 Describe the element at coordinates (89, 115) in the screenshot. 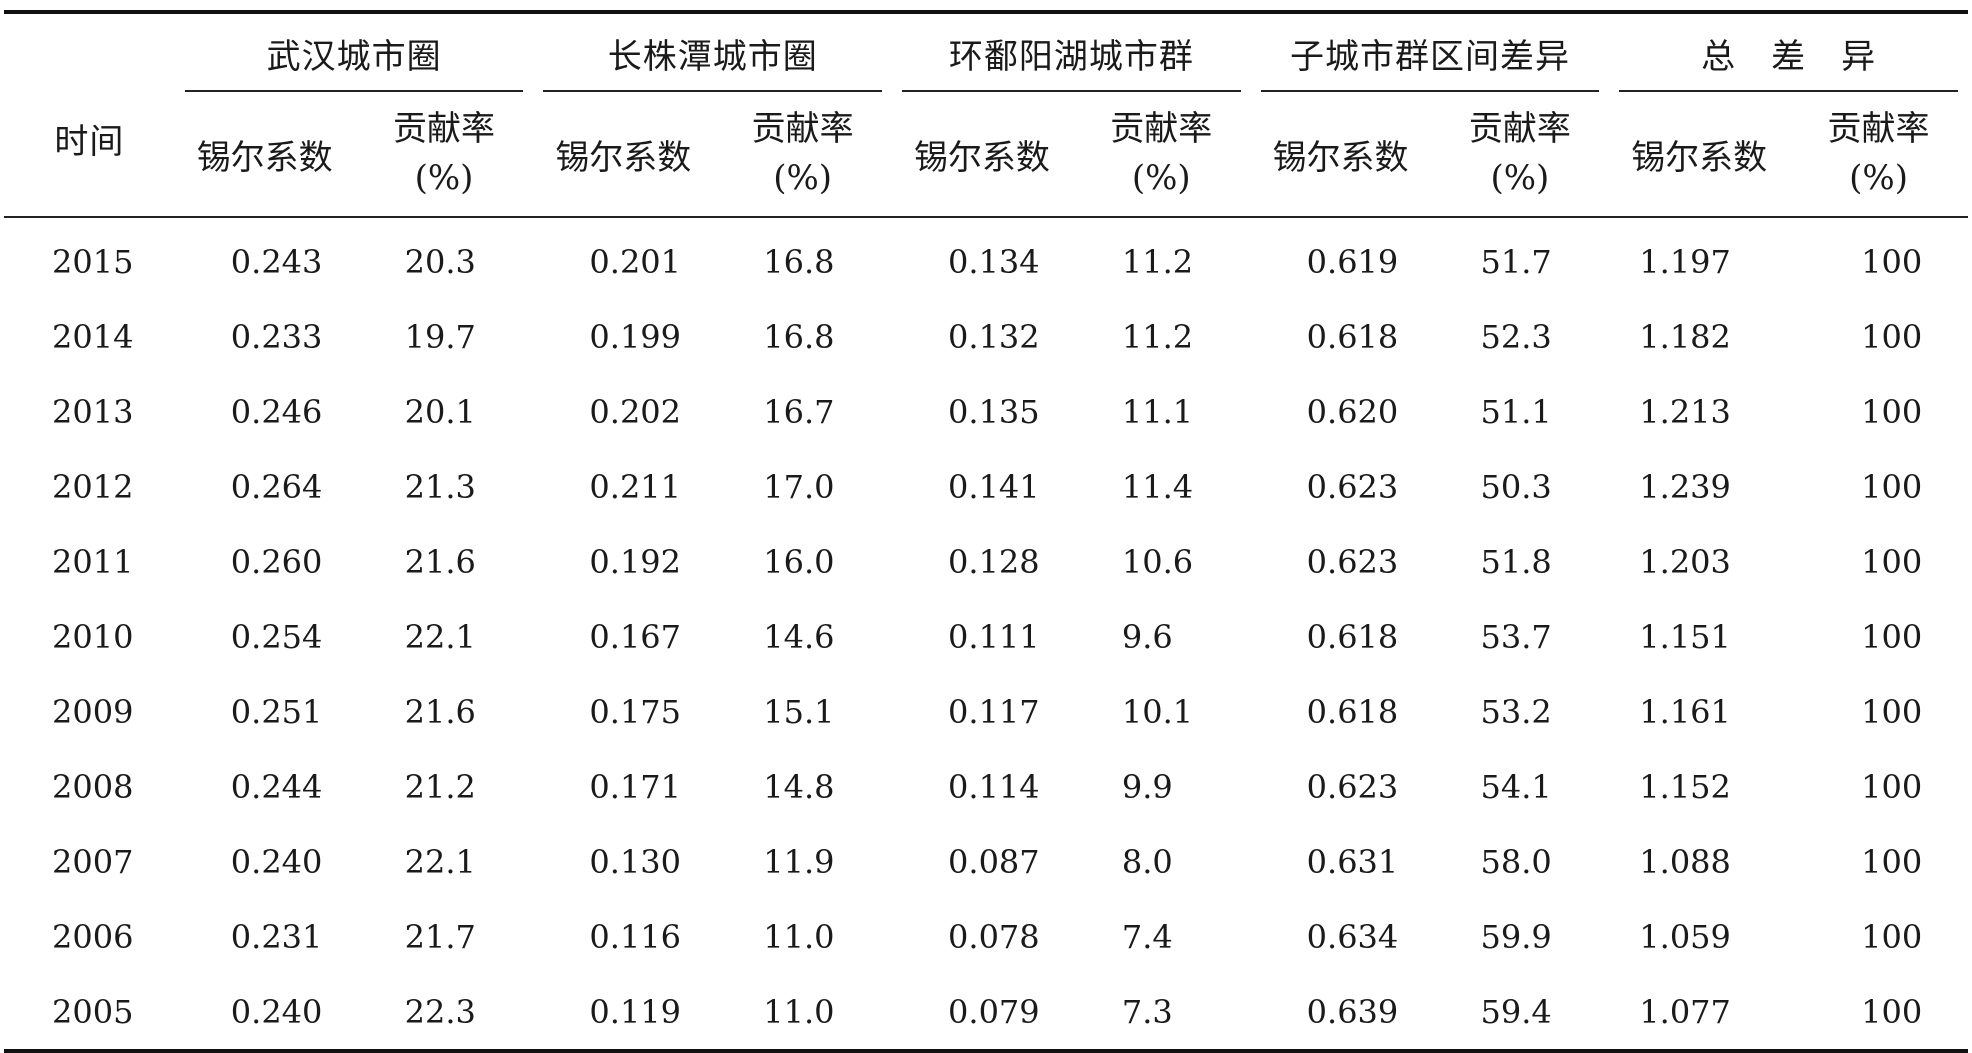

I see `time-column-header: 时间` at that location.